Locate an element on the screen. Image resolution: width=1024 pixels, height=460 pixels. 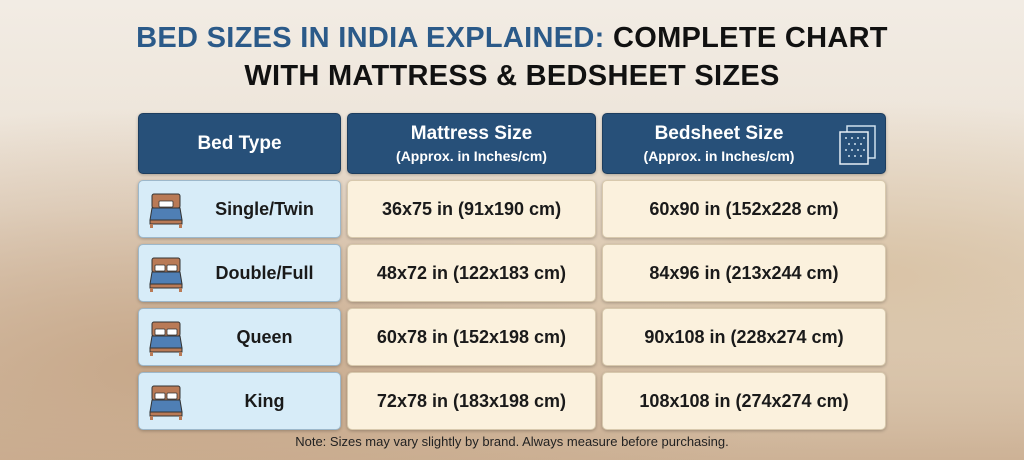
row-mattress-size: 72x78 in (183x198 cm) is located at coordinates (471, 401).